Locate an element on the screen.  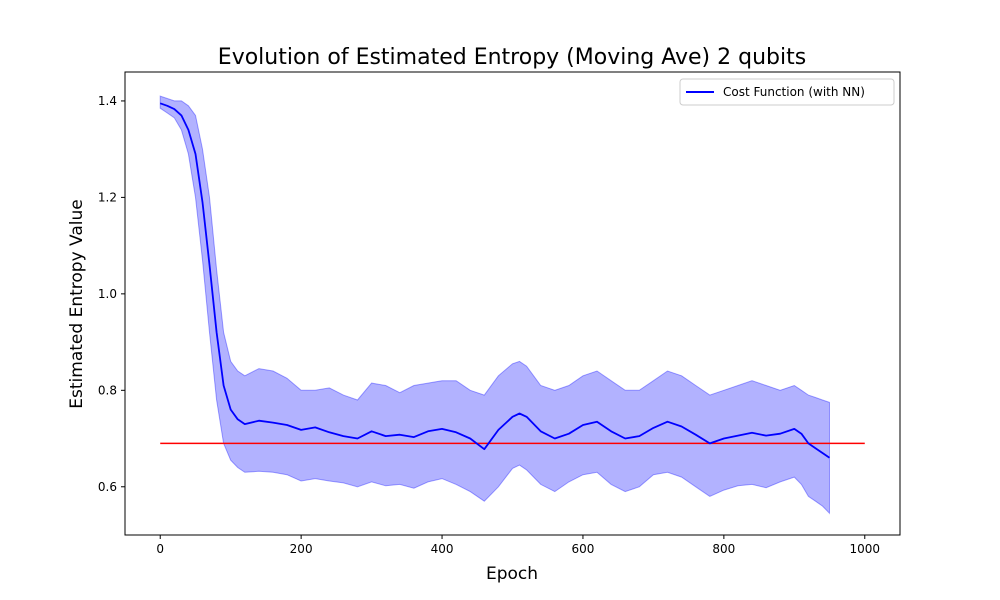
legend: Cost Function (with NN) is located at coordinates (787, 92).